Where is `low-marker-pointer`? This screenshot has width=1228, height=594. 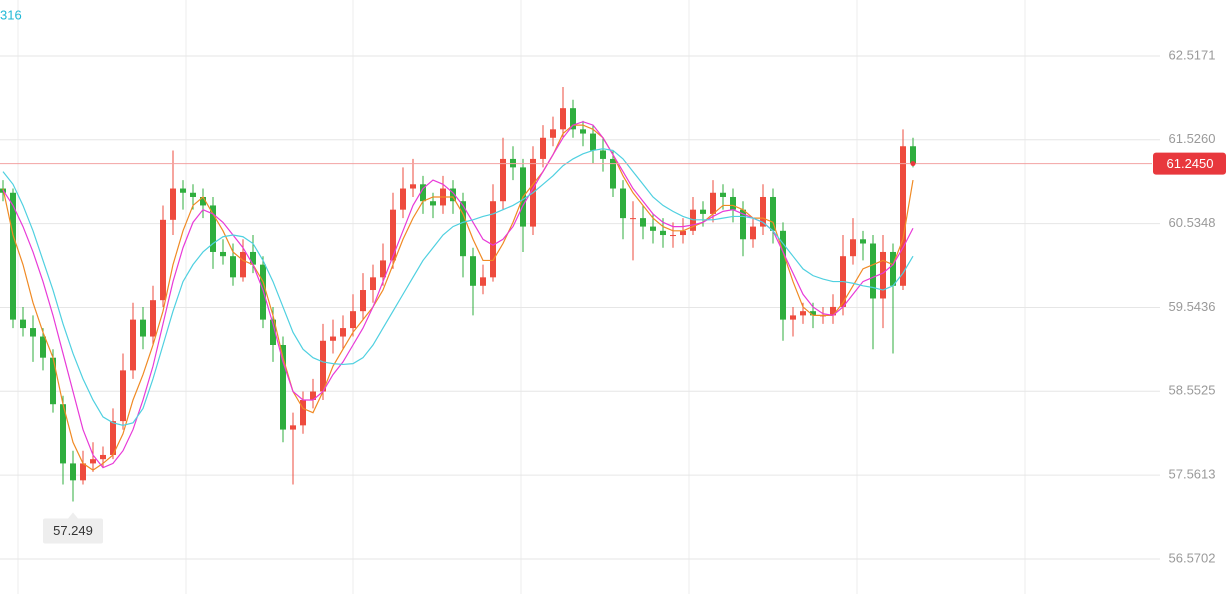 low-marker-pointer is located at coordinates (73, 515).